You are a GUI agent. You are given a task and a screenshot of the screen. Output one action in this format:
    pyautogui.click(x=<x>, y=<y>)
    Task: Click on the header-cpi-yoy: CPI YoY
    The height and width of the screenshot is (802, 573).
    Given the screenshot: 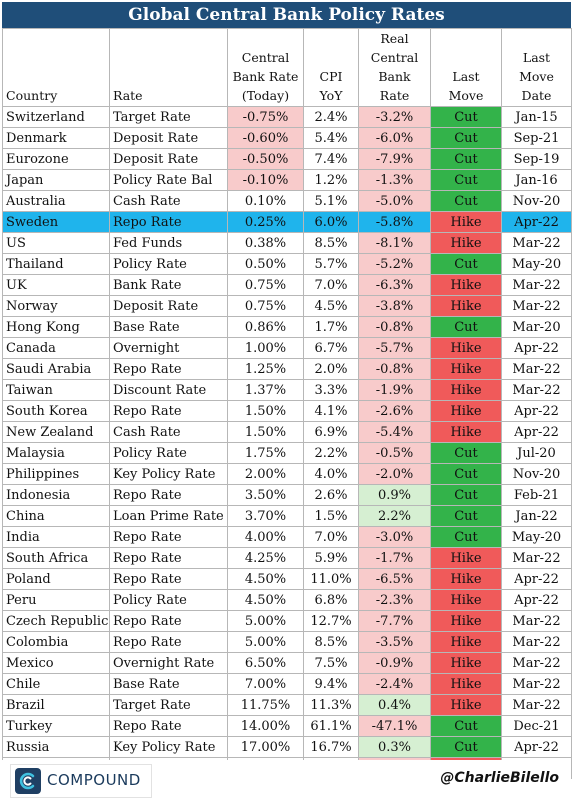 What is the action you would take?
    pyautogui.click(x=331, y=67)
    